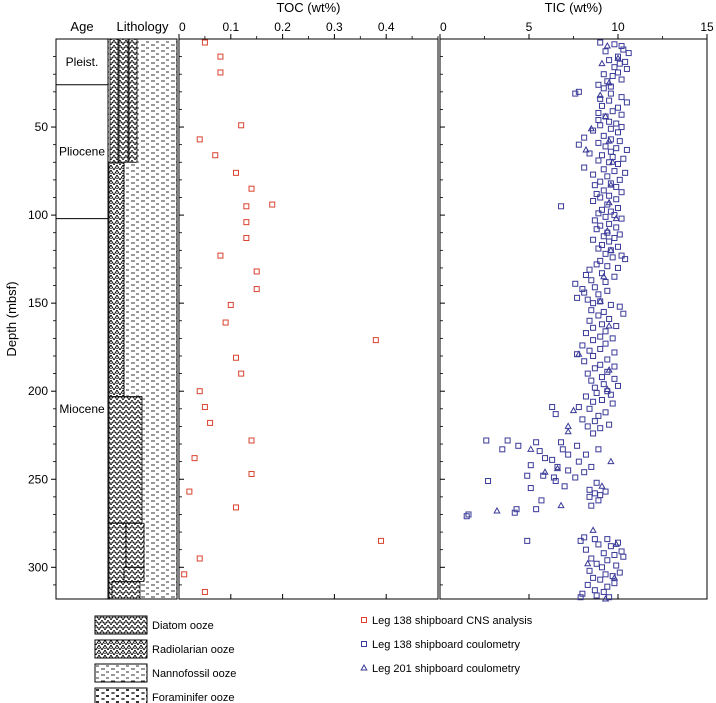  What do you see at coordinates (452, 621) in the screenshot?
I see `series-legend-label: Leg 138 shipboard CNS analysis` at bounding box center [452, 621].